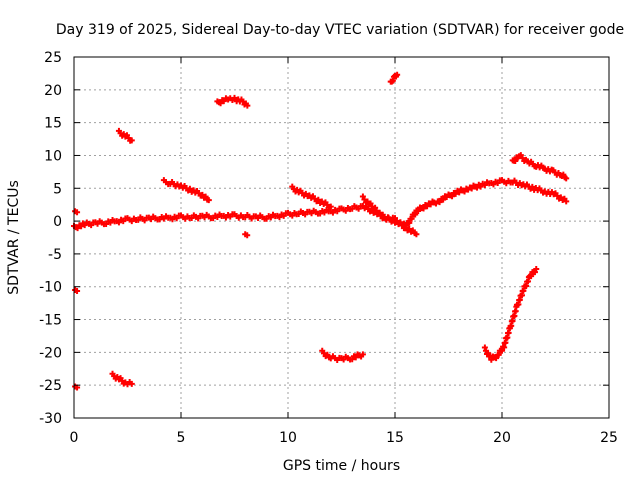  I want to click on series-arc-12h-neg, so click(342, 355).